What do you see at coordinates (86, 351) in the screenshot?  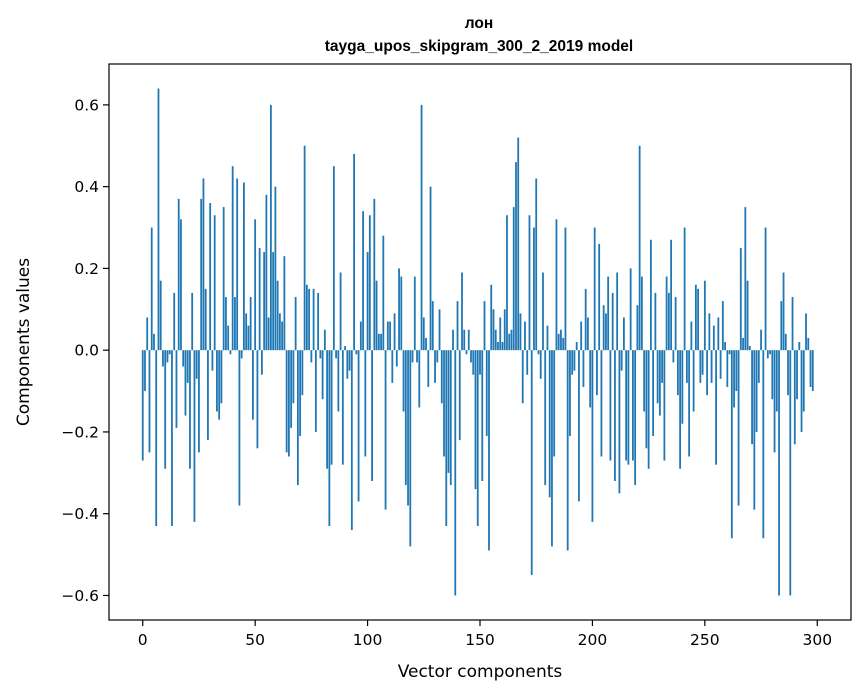 I see `y-tick-label: 0.0` at bounding box center [86, 351].